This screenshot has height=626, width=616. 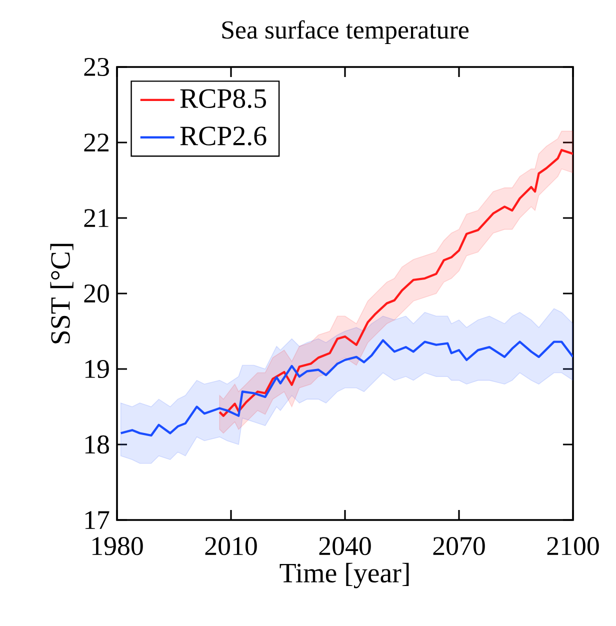 What do you see at coordinates (96, 293) in the screenshot?
I see `y-tick-label: 20` at bounding box center [96, 293].